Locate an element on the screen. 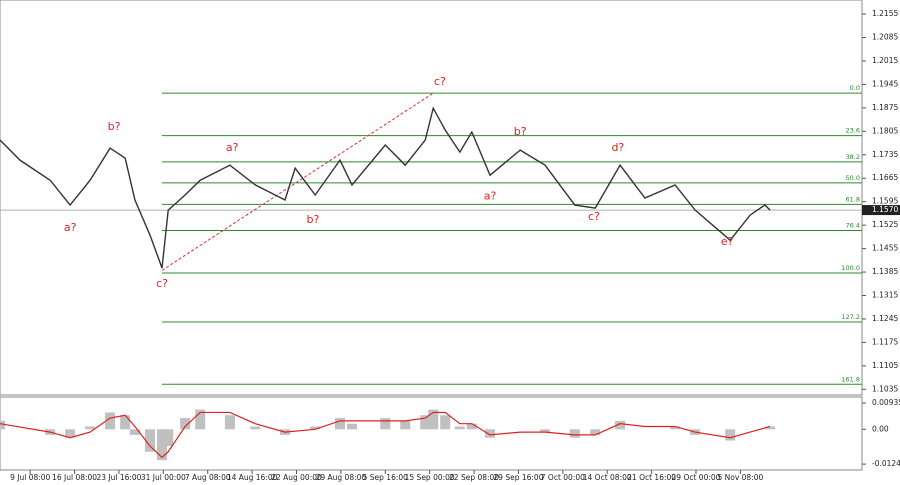 The image size is (900, 485). wave-label: d? is located at coordinates (617, 147).